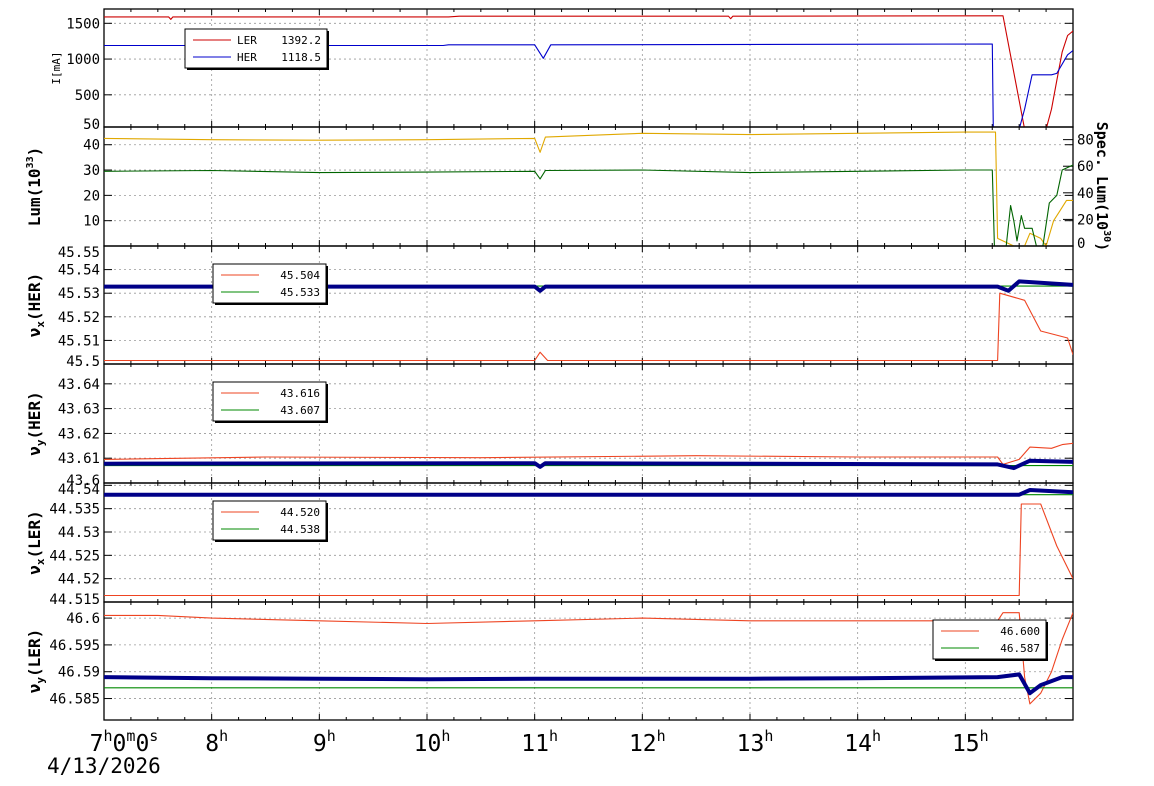  I want to click on y-tick-label: 44.52, so click(79, 580).